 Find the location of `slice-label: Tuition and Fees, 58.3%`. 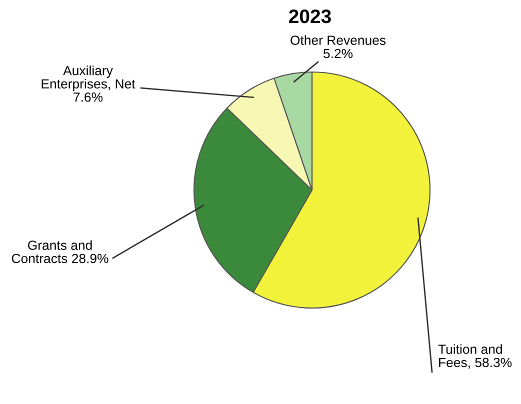

slice-label: Tuition and Fees, 58.3% is located at coordinates (475, 356).